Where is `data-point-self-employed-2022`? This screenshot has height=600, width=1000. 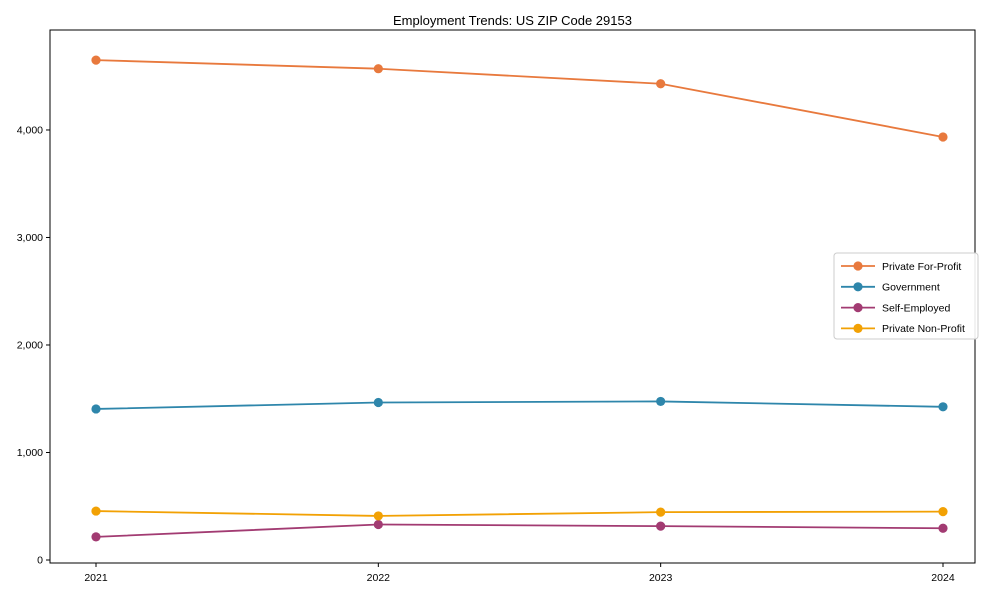 data-point-self-employed-2022 is located at coordinates (378, 524).